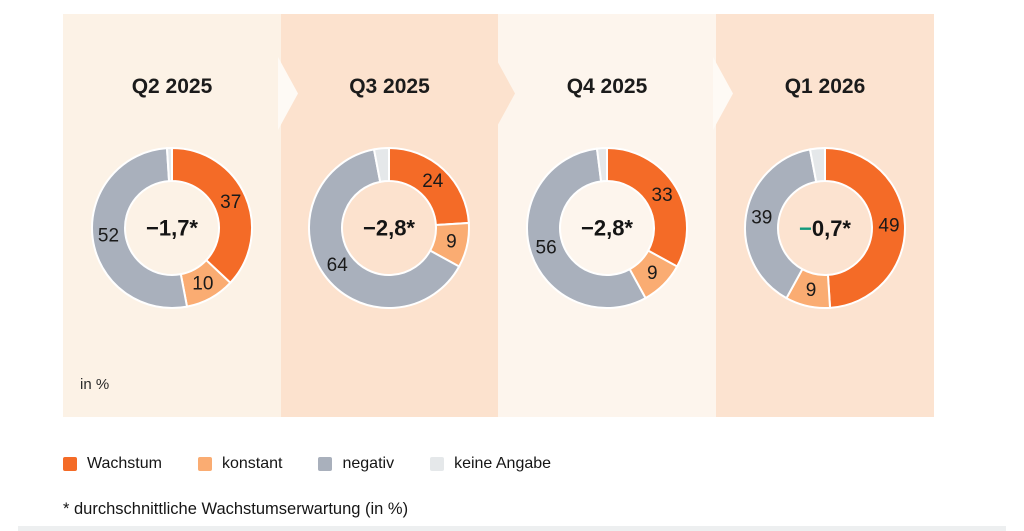 The image size is (1024, 531). What do you see at coordinates (368, 463) in the screenshot?
I see `legend-label: negativ` at bounding box center [368, 463].